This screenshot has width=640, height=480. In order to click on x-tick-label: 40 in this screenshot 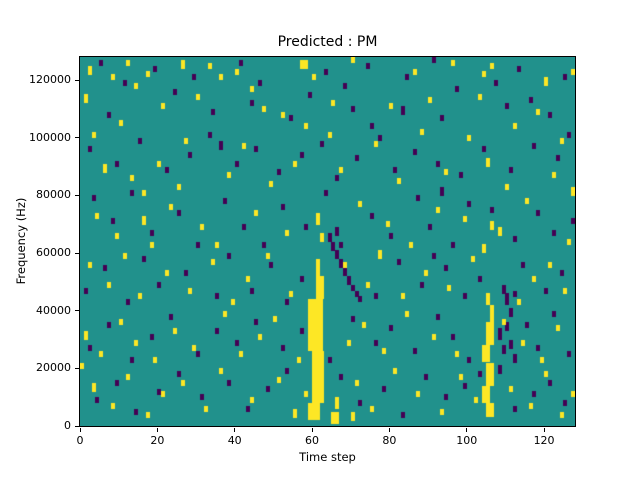, I will do `click(234, 440)`.